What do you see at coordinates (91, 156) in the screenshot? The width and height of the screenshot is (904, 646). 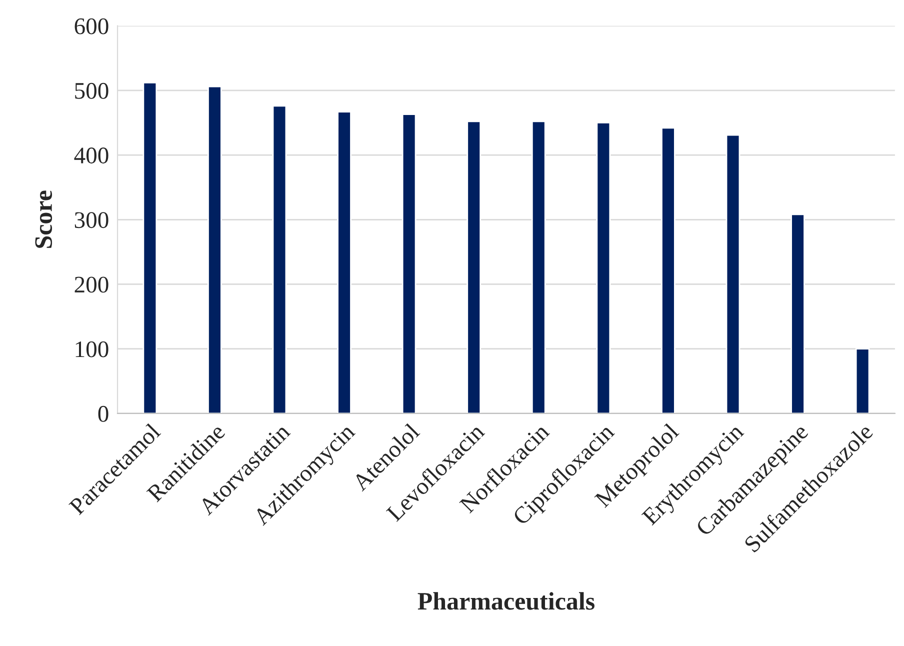 I see `y-tick-label: 400` at bounding box center [91, 156].